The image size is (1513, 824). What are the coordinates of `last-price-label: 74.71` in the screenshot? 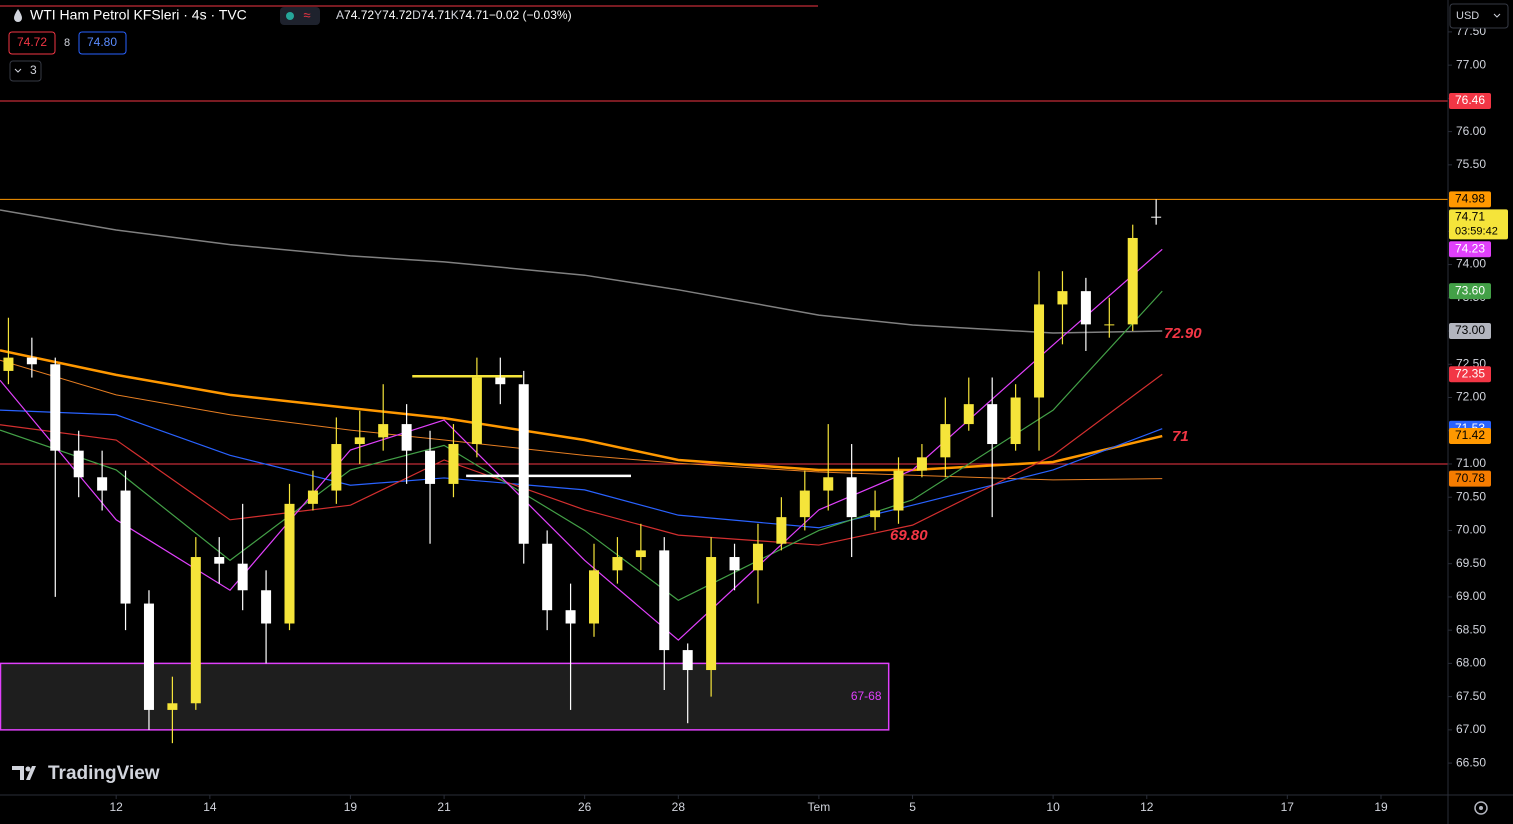 It's located at (1470, 217).